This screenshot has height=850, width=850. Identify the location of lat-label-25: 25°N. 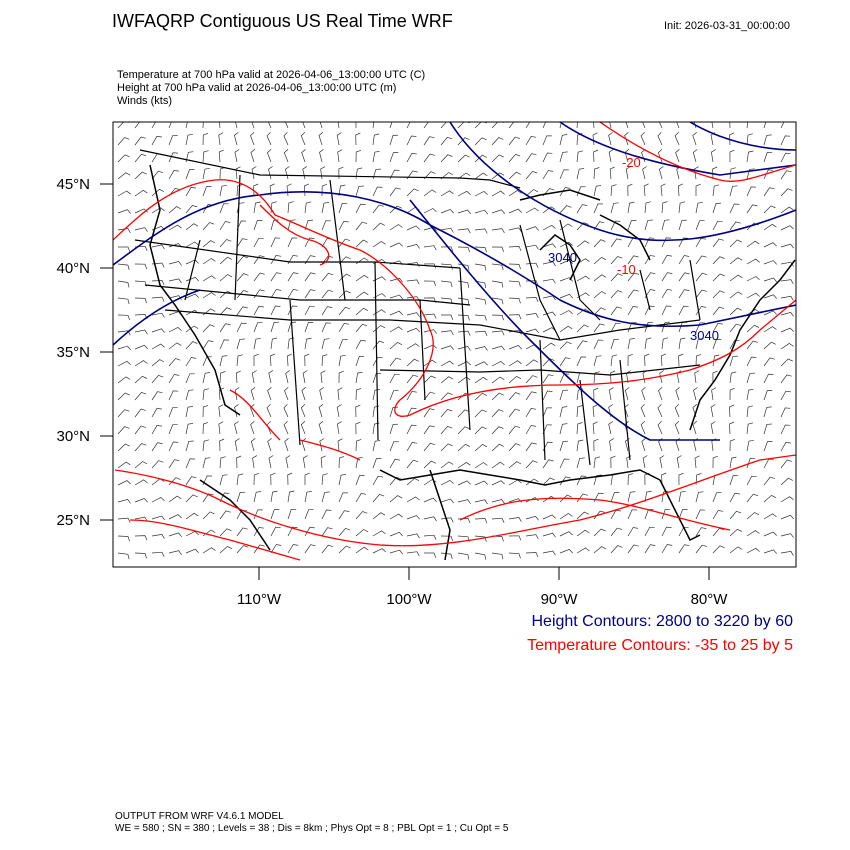
(73, 520).